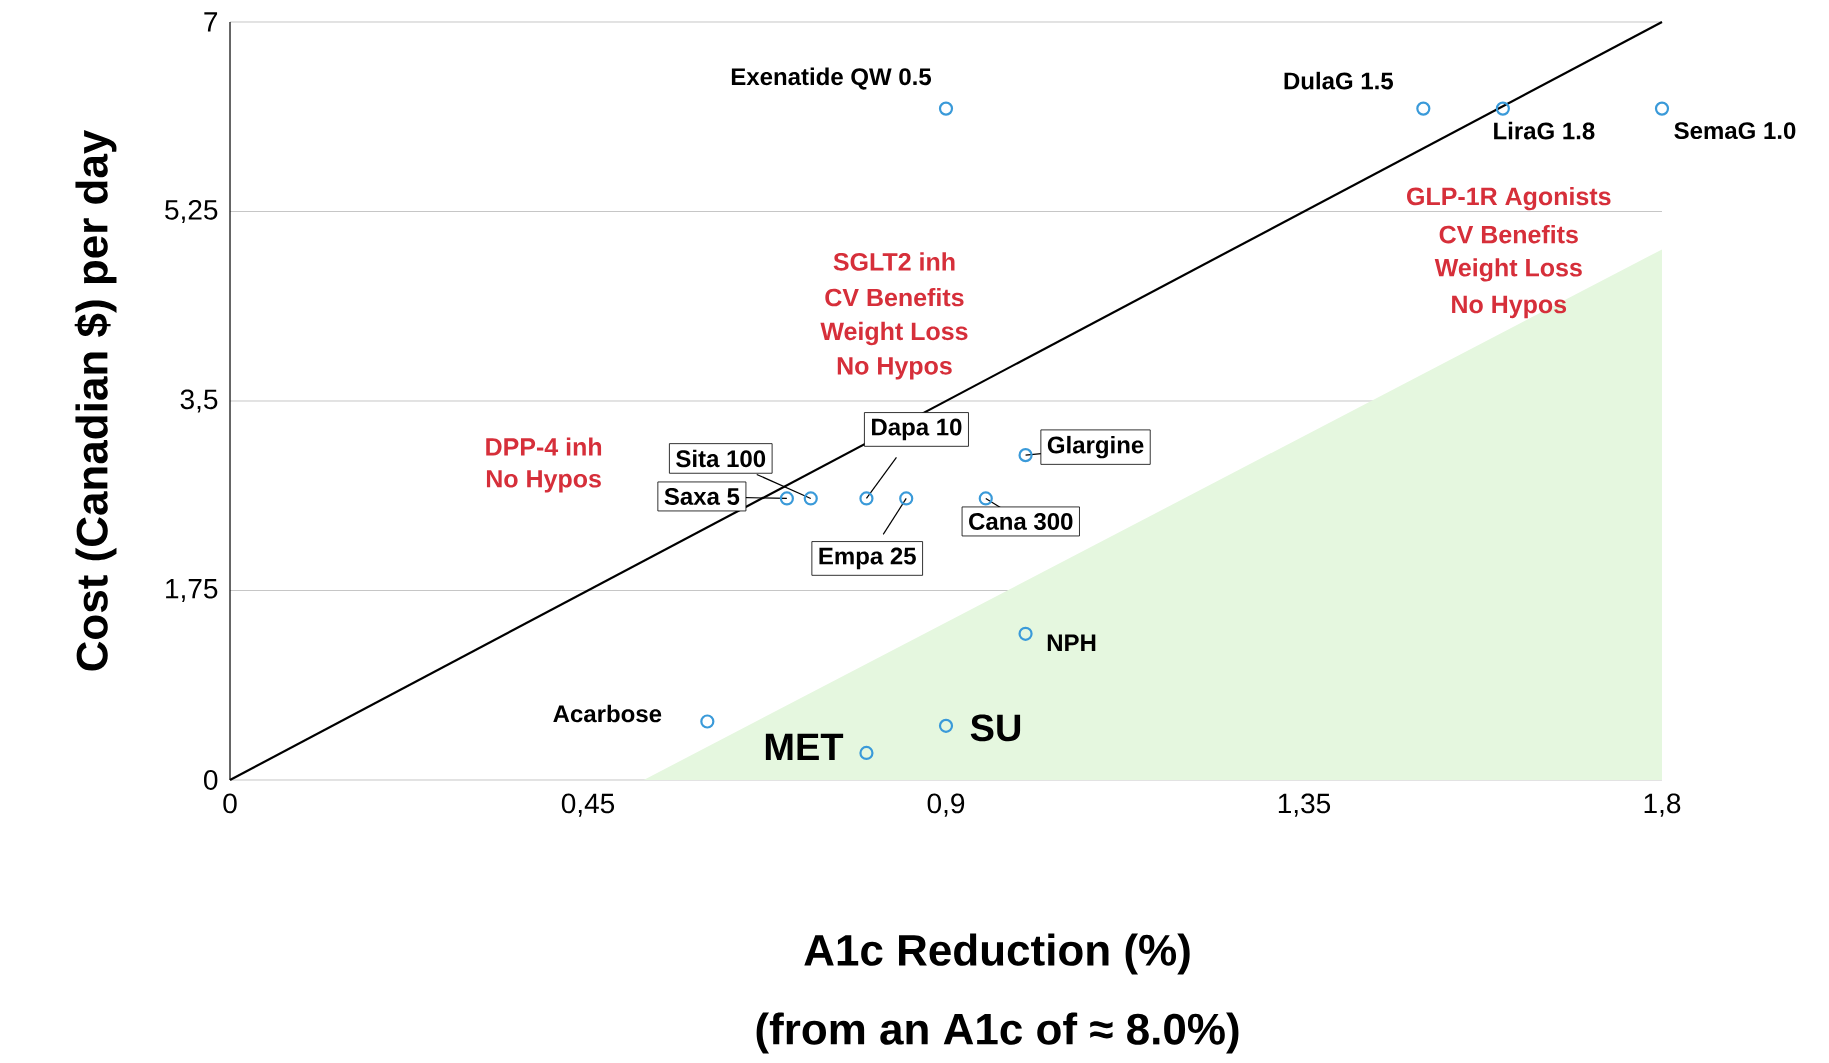 Image resolution: width=1829 pixels, height=1063 pixels. Describe the element at coordinates (1509, 198) in the screenshot. I see `annotation: GLP-1R Agonists` at that location.